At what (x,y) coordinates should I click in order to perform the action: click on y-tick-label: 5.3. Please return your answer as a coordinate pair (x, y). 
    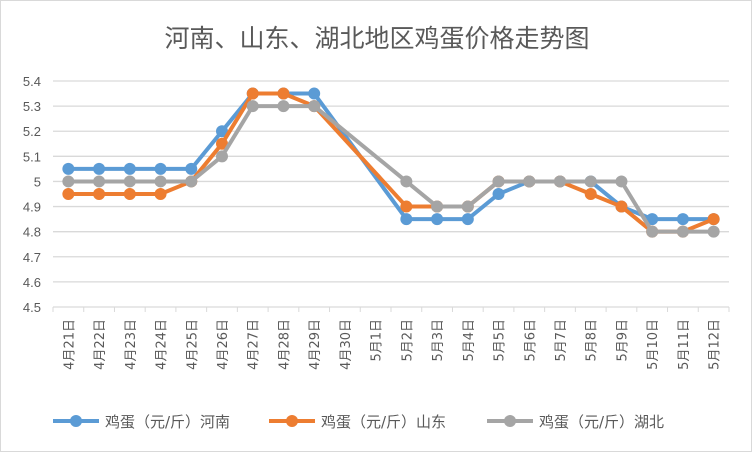
    Looking at the image, I should click on (32, 106).